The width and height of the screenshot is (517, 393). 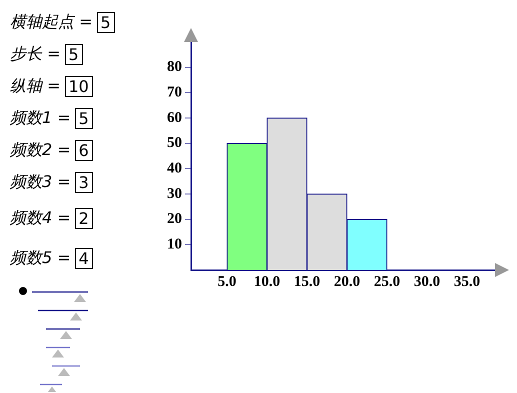 What do you see at coordinates (50, 182) in the screenshot?
I see `text: 频数3 = 3` at bounding box center [50, 182].